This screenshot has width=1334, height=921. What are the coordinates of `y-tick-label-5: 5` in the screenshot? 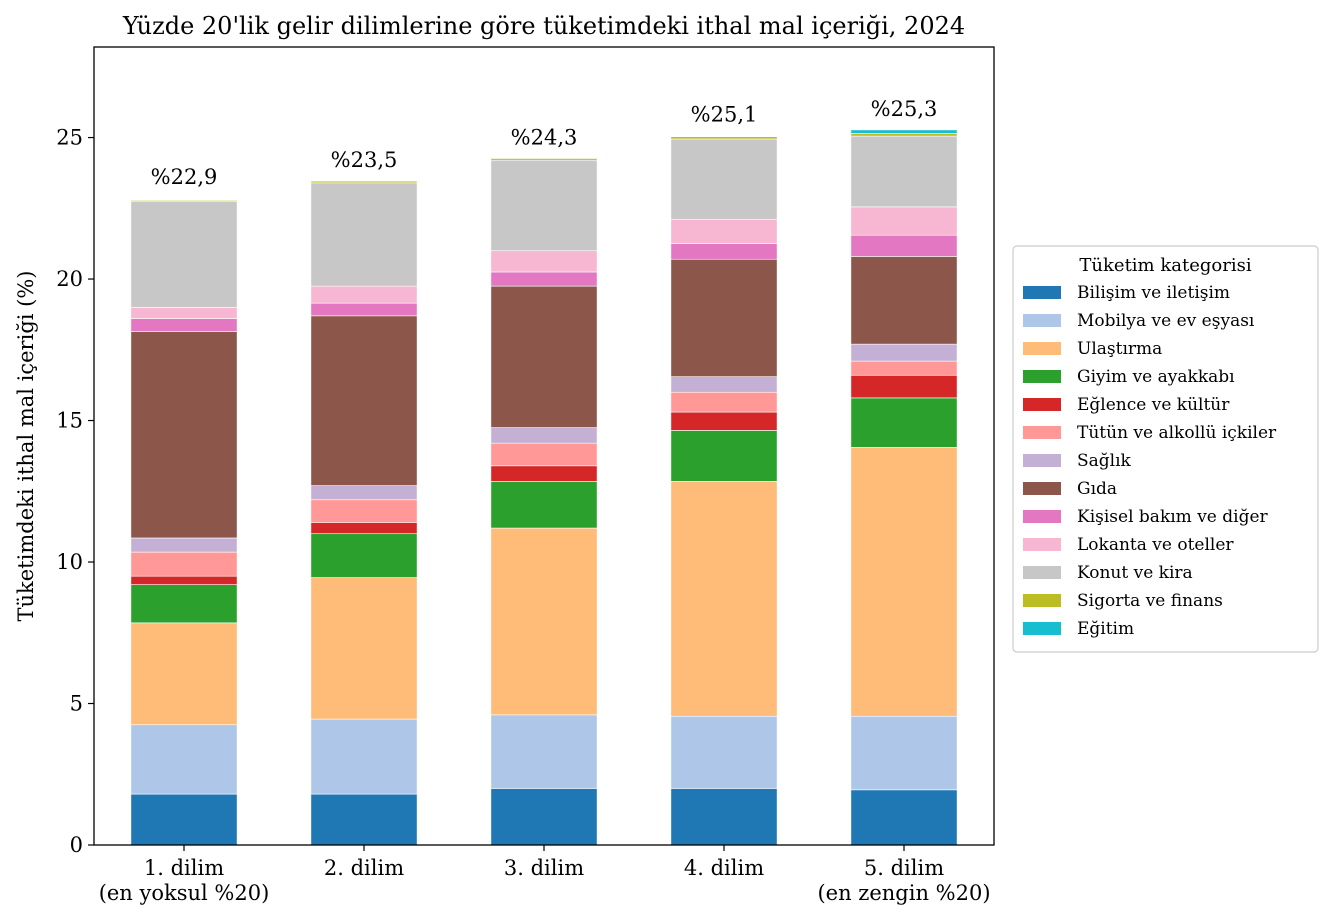 It's located at (76, 704).